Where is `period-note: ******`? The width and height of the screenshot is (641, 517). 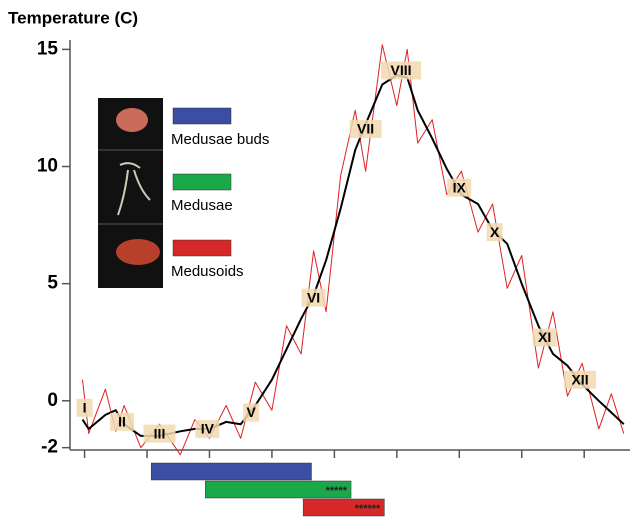
period-note: ****** is located at coordinates (368, 509).